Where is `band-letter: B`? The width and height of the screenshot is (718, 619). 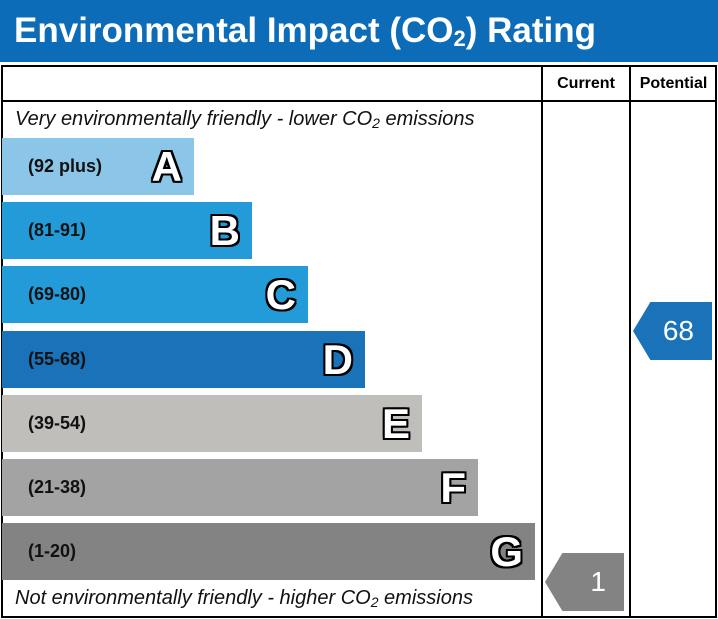 band-letter: B is located at coordinates (224, 230).